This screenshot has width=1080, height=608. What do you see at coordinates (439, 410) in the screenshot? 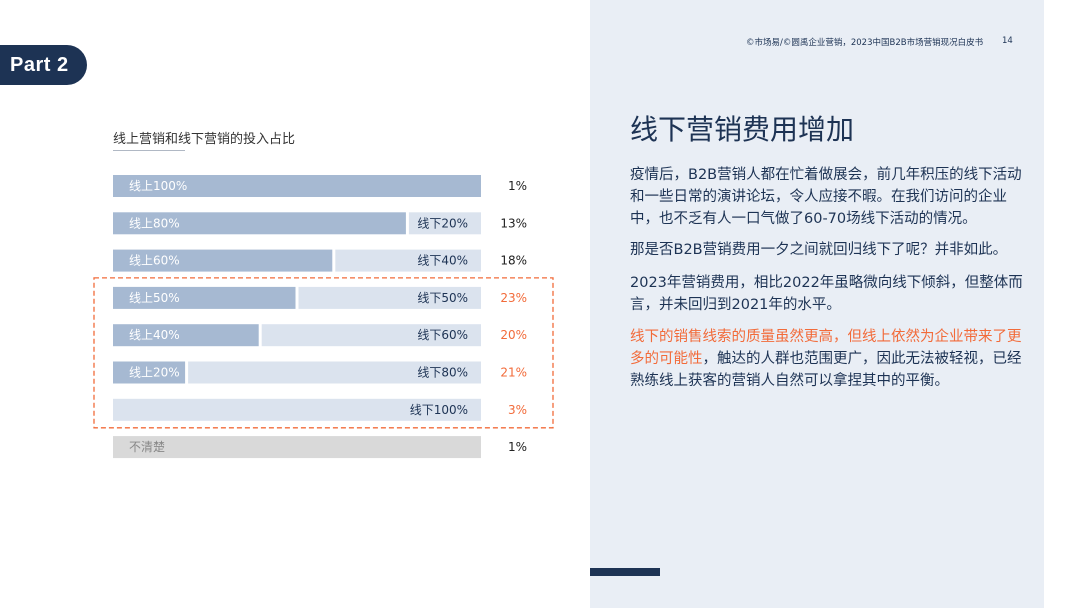
I see `bar-label-offline: 线下100%` at bounding box center [439, 410].